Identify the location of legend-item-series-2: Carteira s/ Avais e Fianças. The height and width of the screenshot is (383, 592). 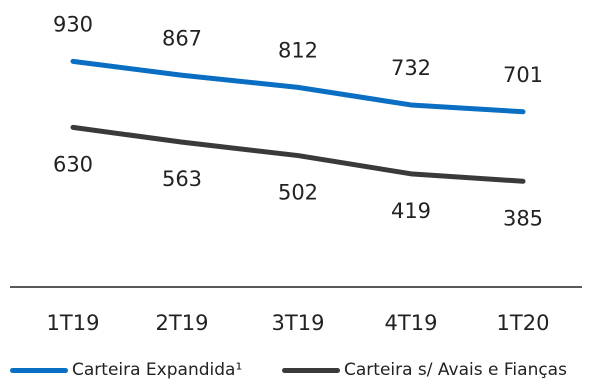
(424, 370).